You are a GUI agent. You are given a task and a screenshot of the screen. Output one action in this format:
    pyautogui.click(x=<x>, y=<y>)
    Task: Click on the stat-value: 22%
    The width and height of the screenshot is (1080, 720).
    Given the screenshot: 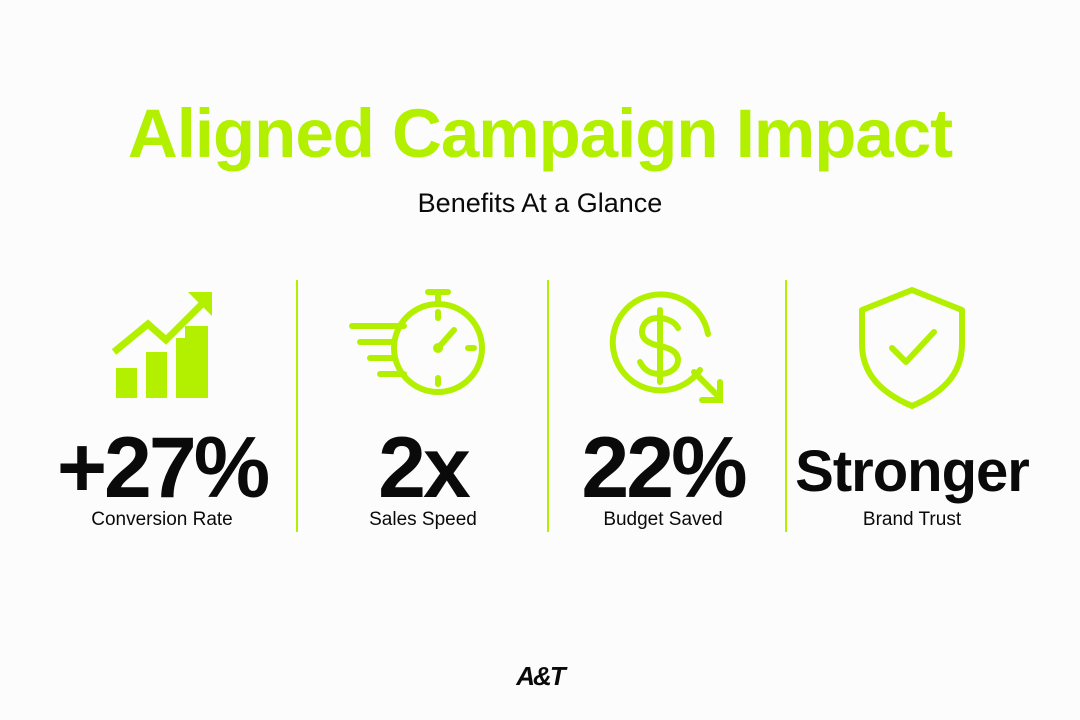 What is the action you would take?
    pyautogui.click(x=664, y=468)
    